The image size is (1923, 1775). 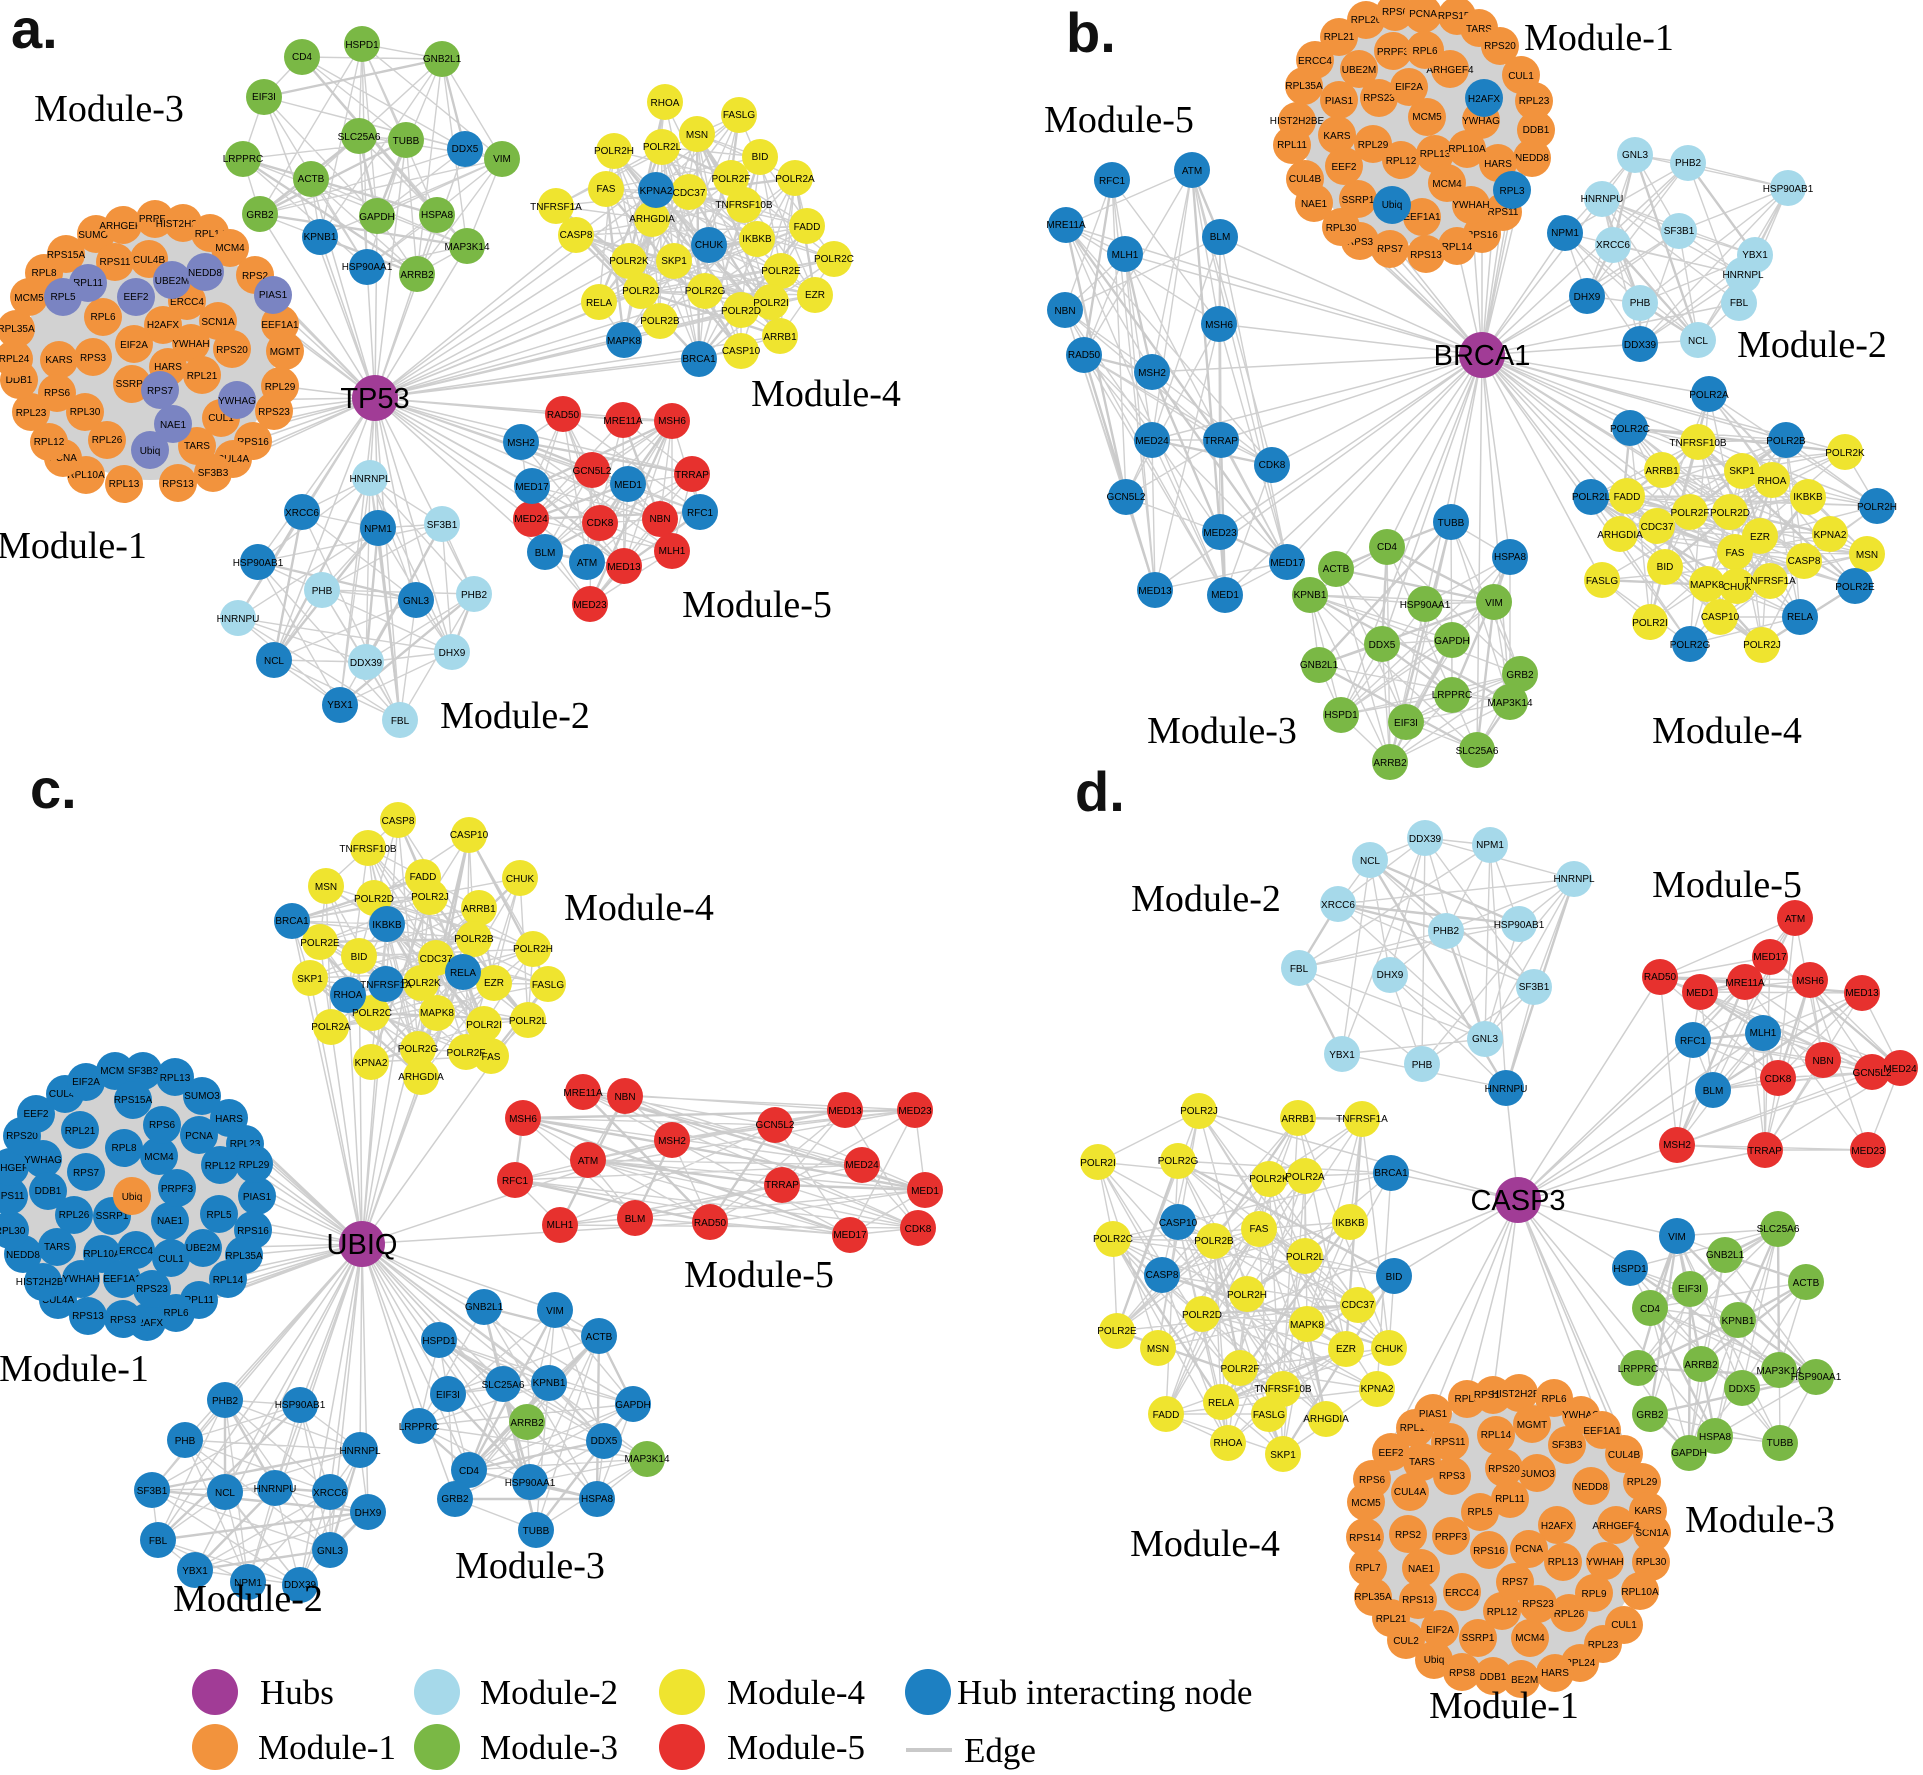 What do you see at coordinates (1481, 121) in the screenshot?
I see `svg-text: YWHAG` at bounding box center [1481, 121].